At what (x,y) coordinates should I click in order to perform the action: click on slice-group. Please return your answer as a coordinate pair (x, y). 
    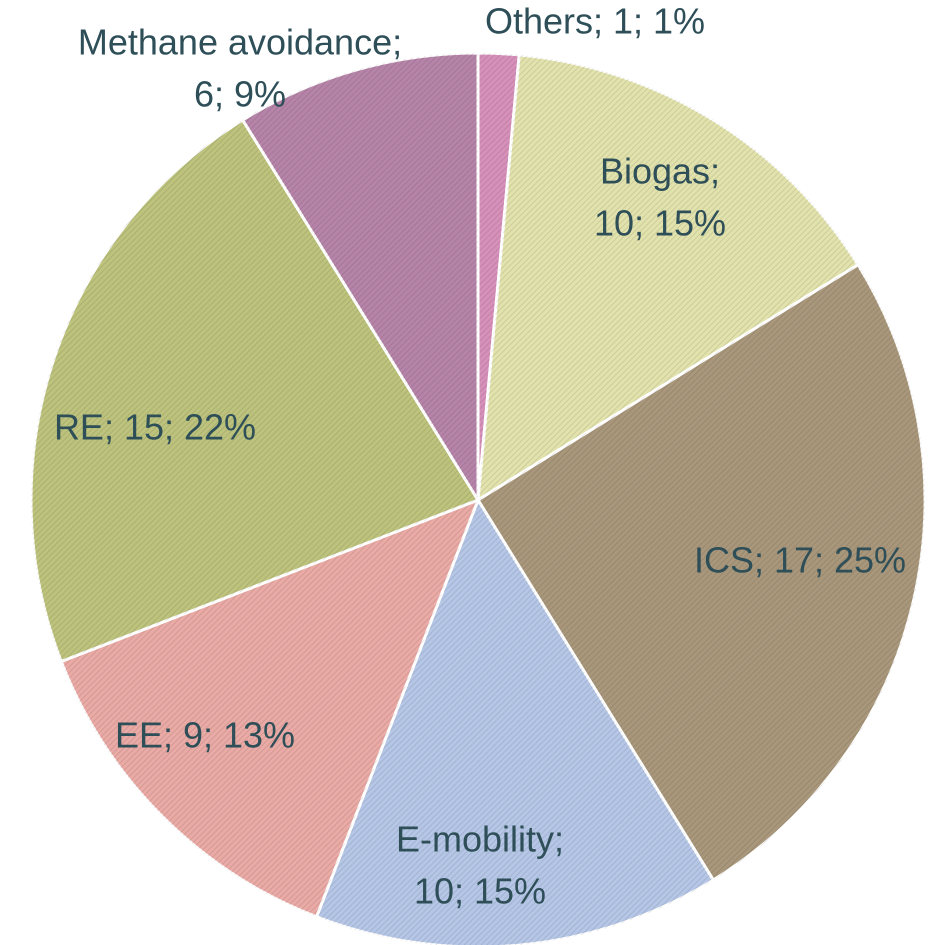
    Looking at the image, I should click on (360, 278).